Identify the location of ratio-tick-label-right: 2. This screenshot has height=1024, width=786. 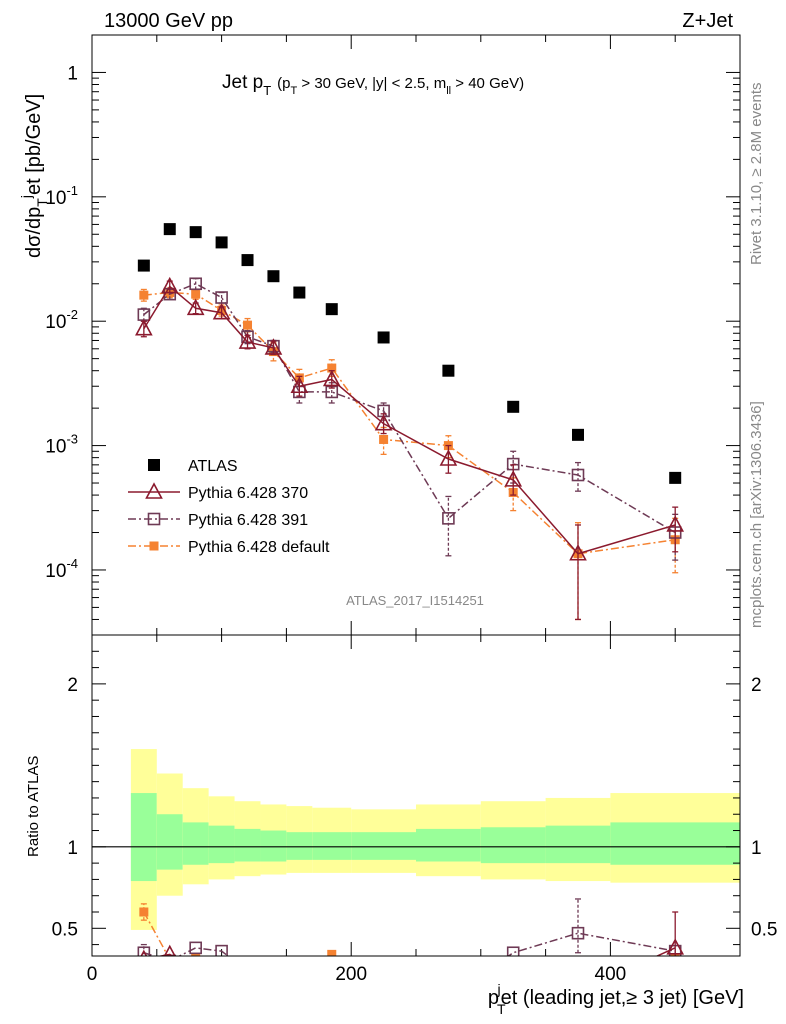
(756, 685).